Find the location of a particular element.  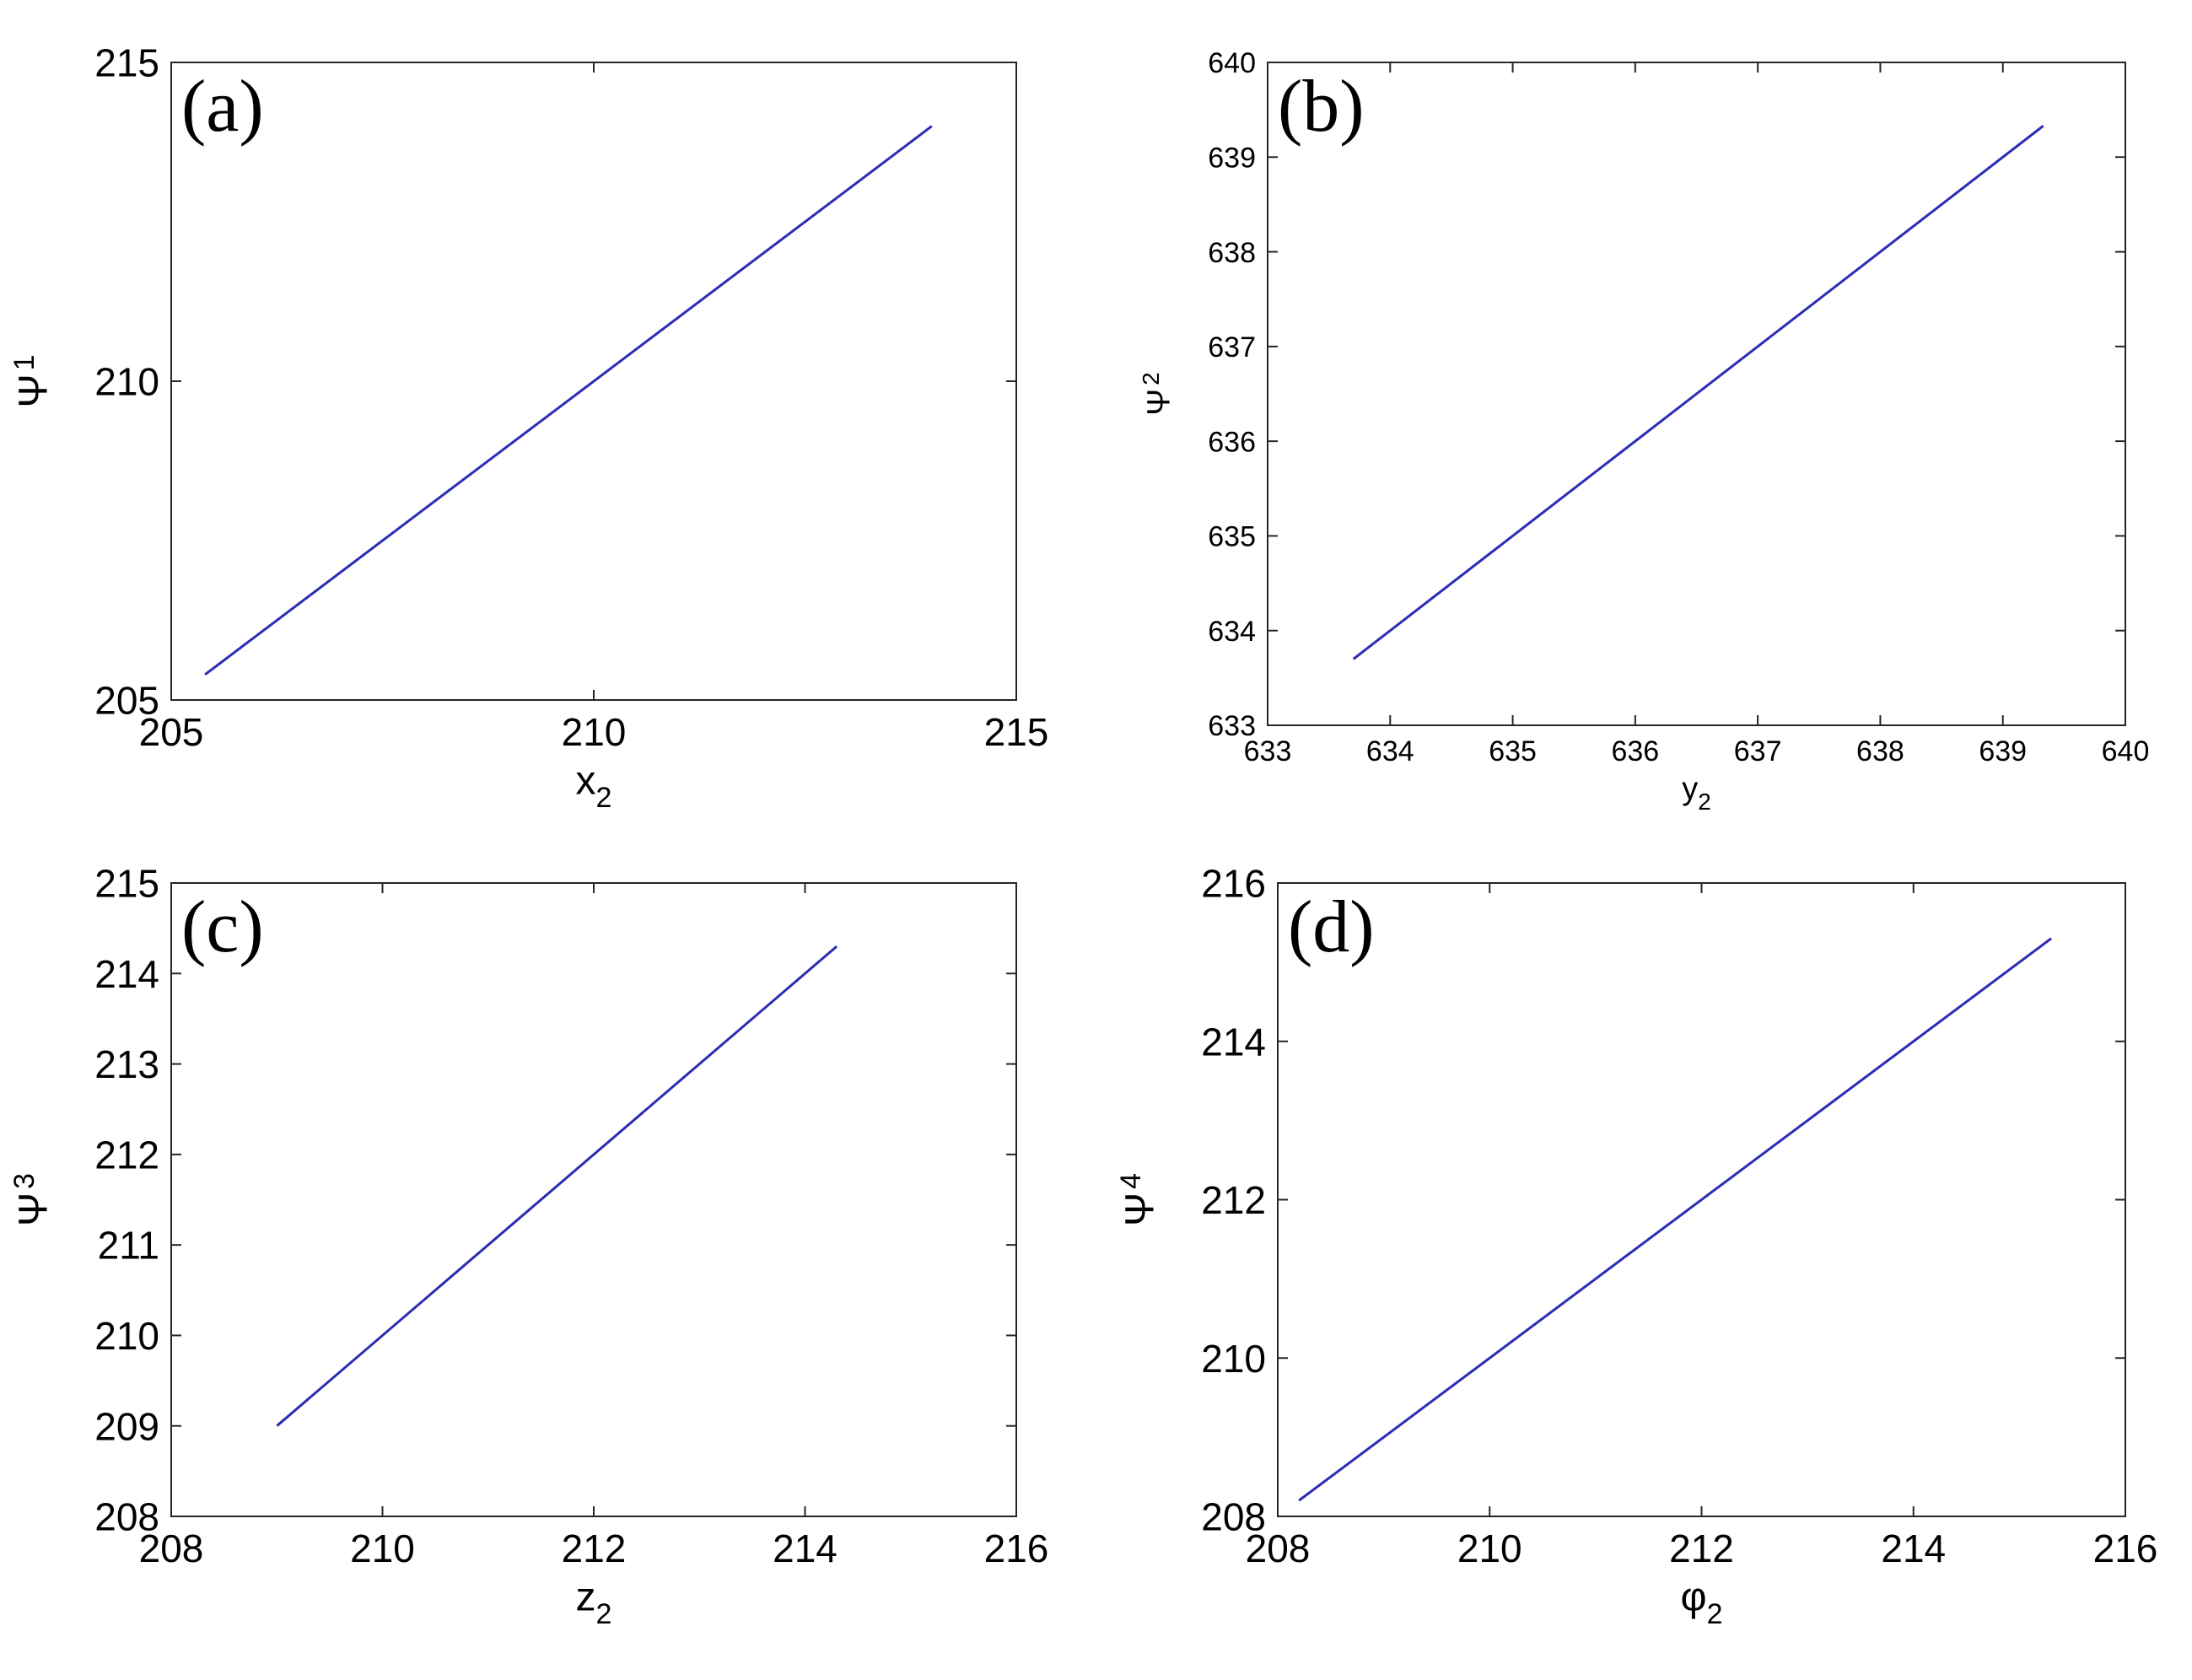

y-tick-label: 216 is located at coordinates (1233, 884).